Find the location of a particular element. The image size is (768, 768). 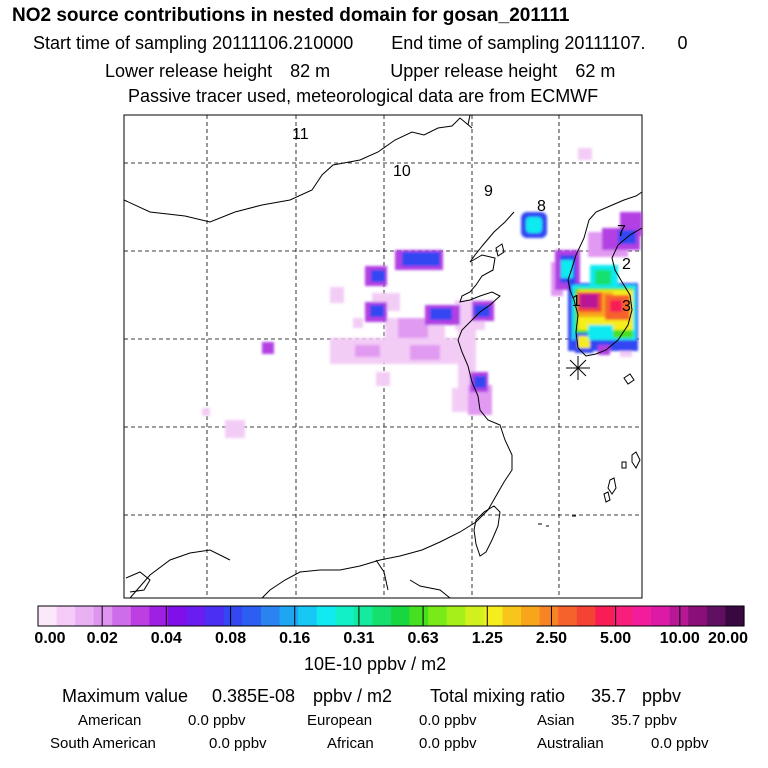

colorbar is located at coordinates (391, 616).